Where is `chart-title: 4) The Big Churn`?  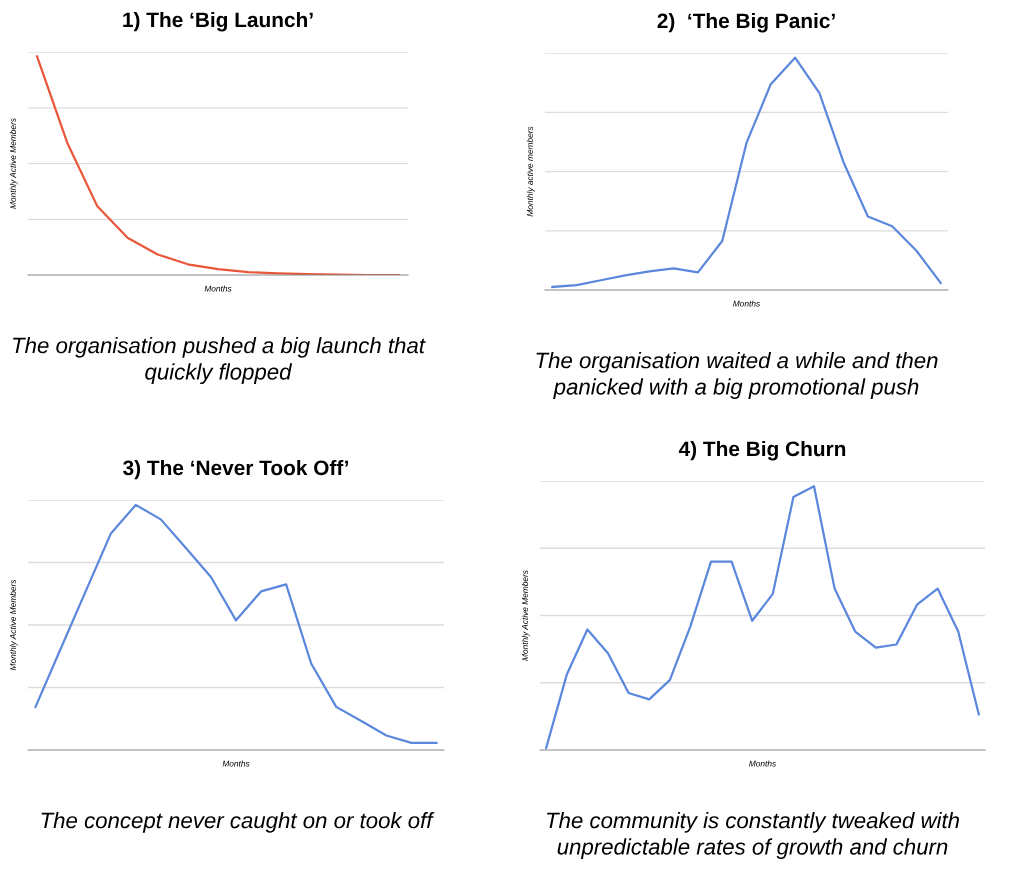 chart-title: 4) The Big Churn is located at coordinates (762, 450).